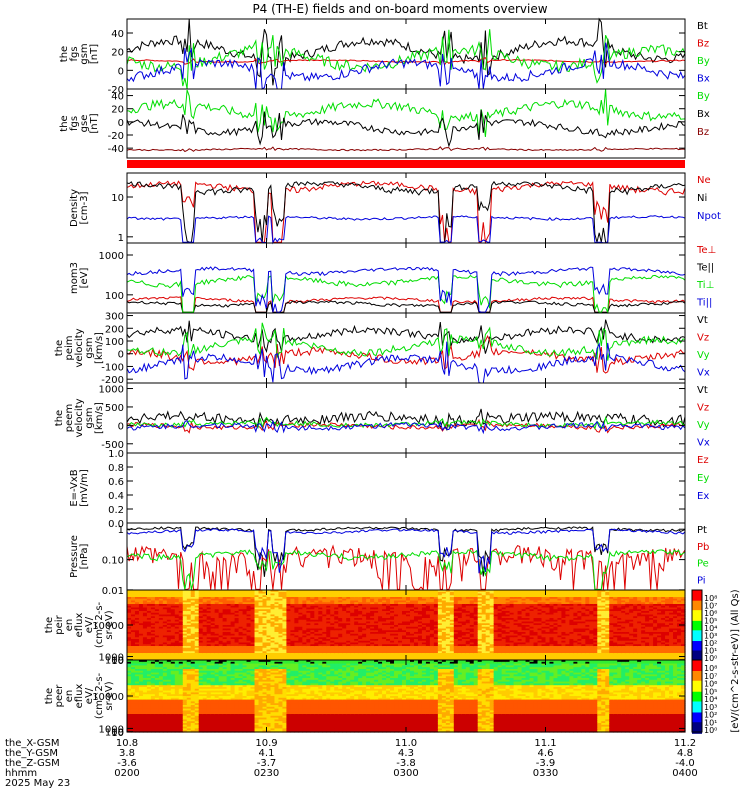 Image resolution: width=750 pixels, height=800 pixels. Describe the element at coordinates (710, 643) in the screenshot. I see `colorbar-tick: 10²` at that location.